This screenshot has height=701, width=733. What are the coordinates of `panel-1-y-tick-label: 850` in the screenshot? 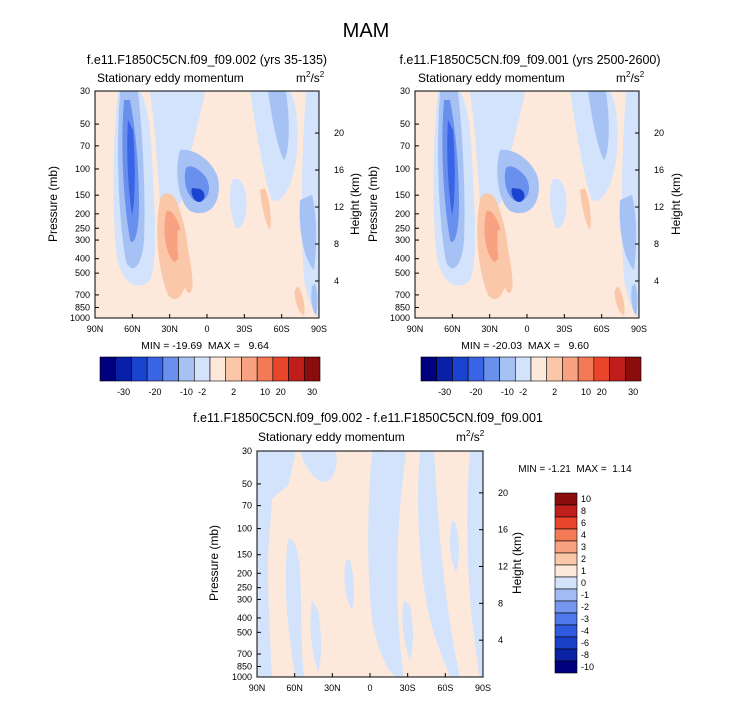 It's located at (82, 307).